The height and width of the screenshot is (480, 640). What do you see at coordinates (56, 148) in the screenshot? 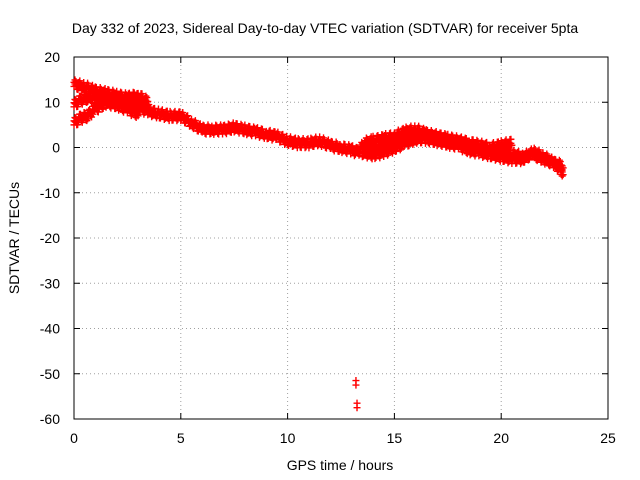
I see `y-tick-label: 0` at bounding box center [56, 148].